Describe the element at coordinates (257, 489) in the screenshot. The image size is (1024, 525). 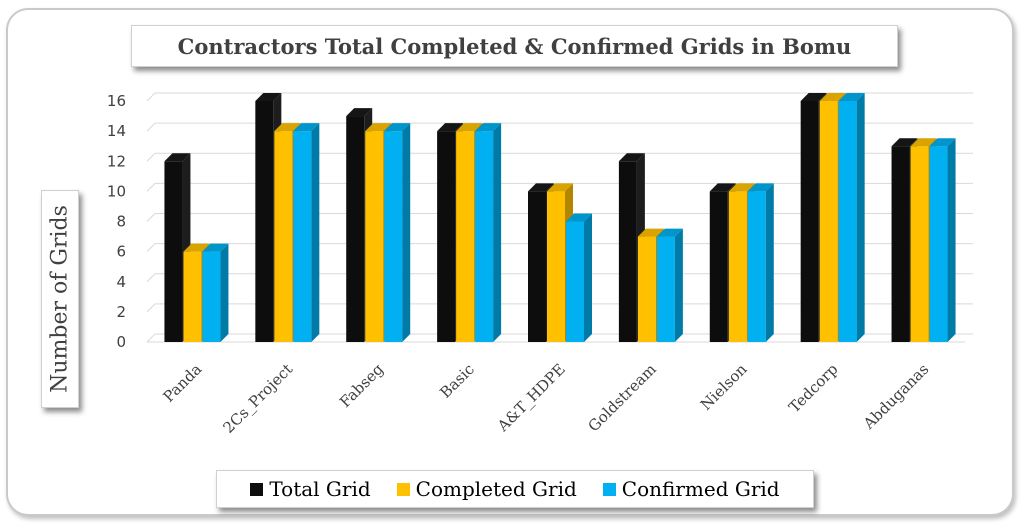
I see `legend-swatch-total` at that location.